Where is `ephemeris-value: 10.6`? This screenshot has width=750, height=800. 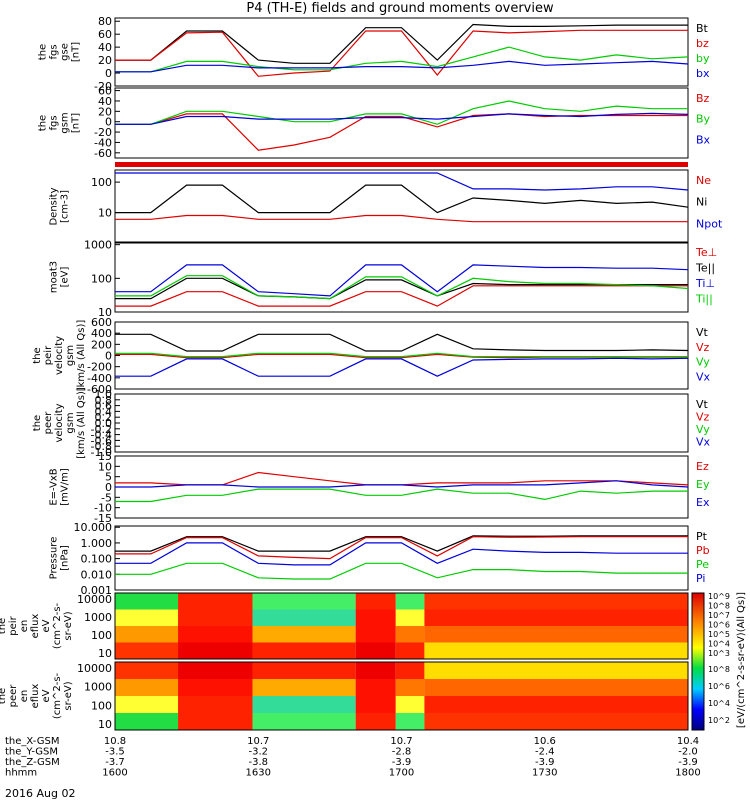
ephemeris-value: 10.6 is located at coordinates (545, 741).